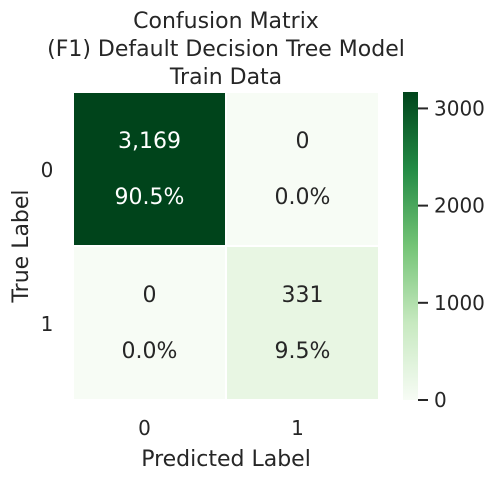  Describe the element at coordinates (225, 77) in the screenshot. I see `chart-title-line-3: Train Data` at that location.